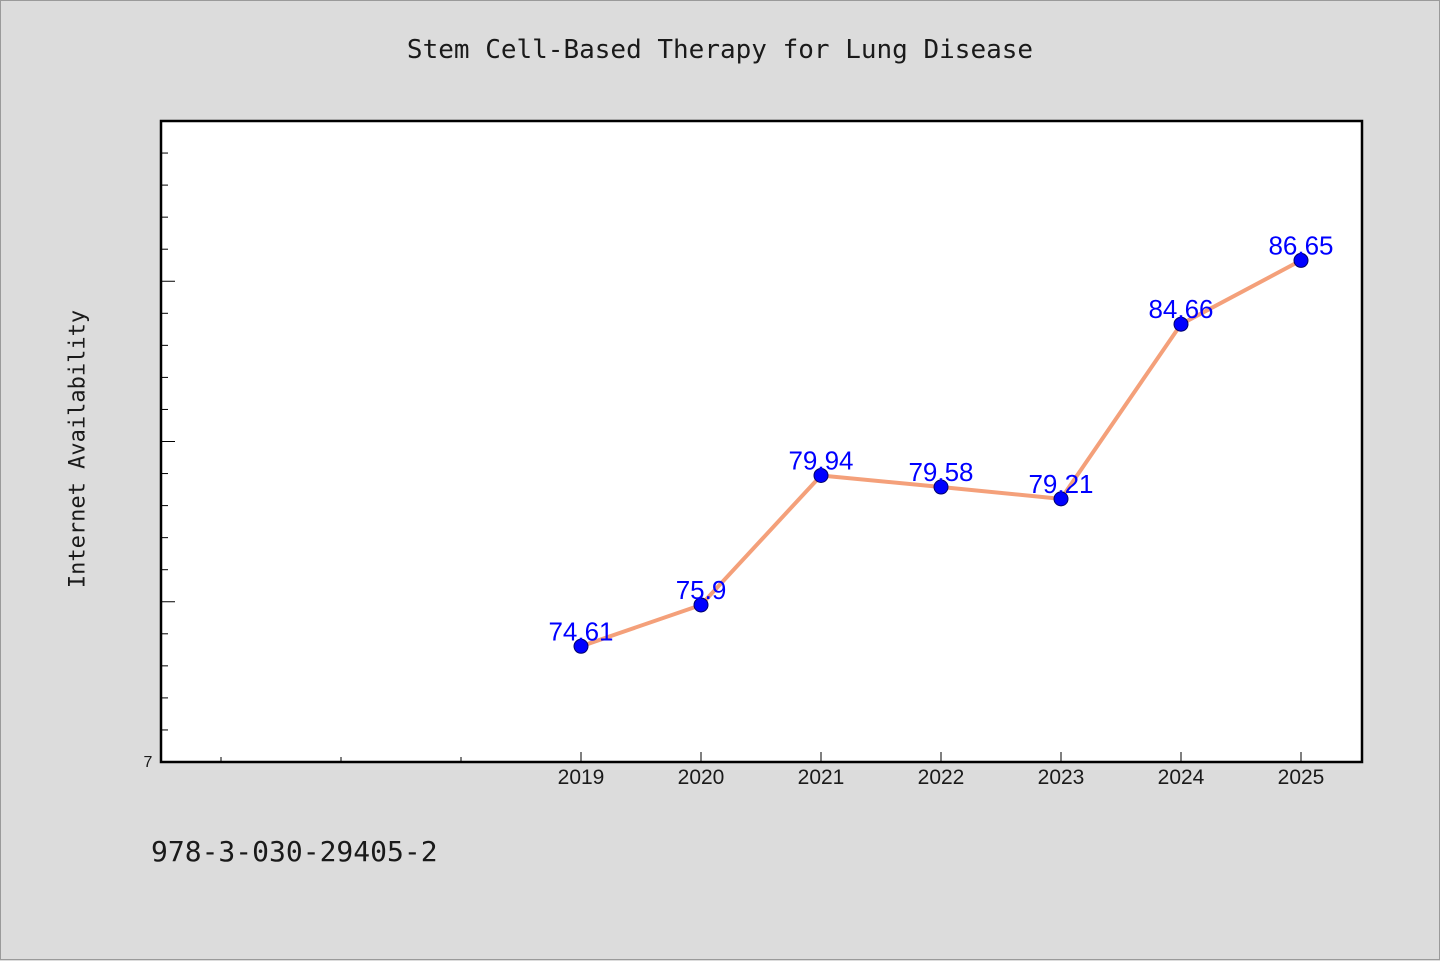  What do you see at coordinates (580, 631) in the screenshot?
I see `data-label: 74.61` at bounding box center [580, 631].